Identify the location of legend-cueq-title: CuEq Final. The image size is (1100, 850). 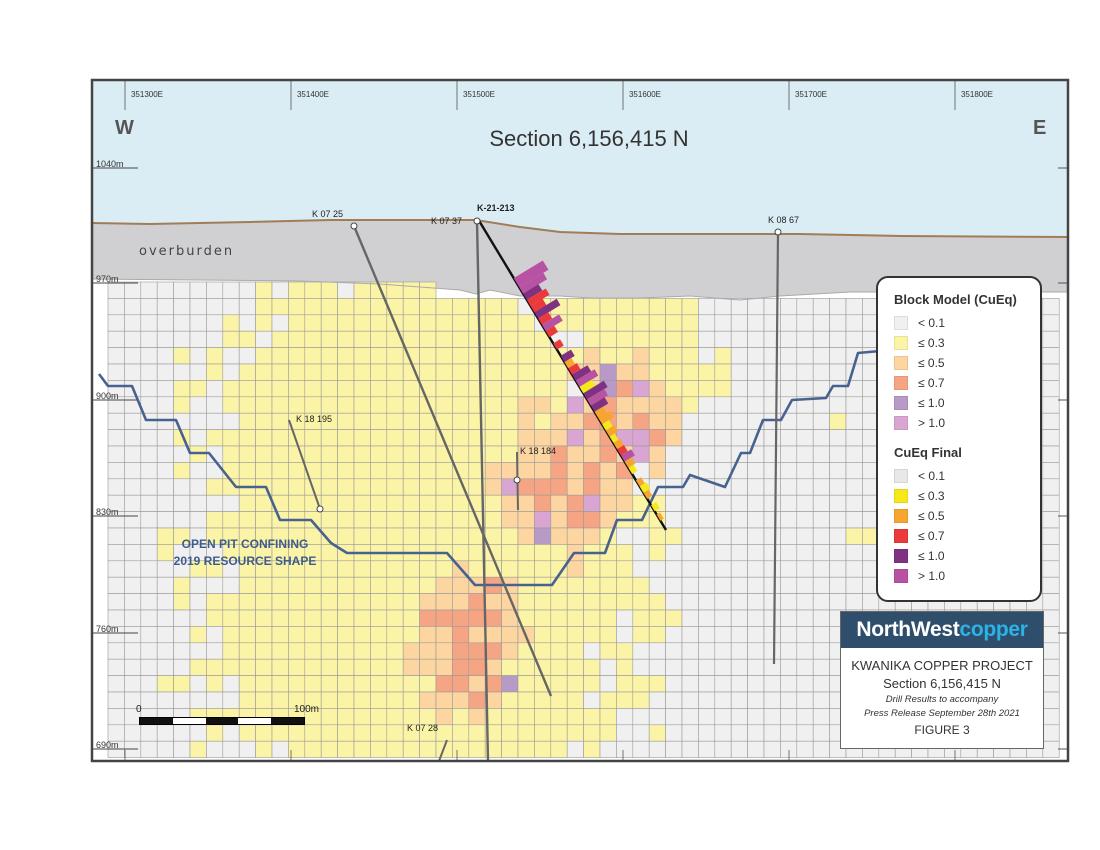
(928, 452).